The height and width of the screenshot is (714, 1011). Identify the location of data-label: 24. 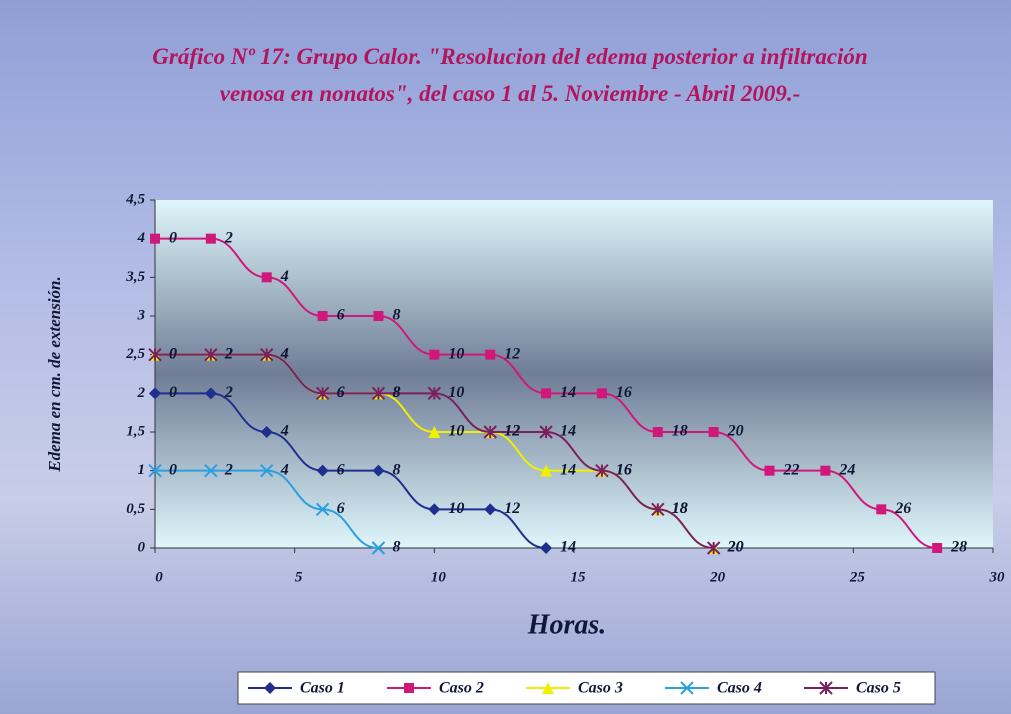
(846, 469).